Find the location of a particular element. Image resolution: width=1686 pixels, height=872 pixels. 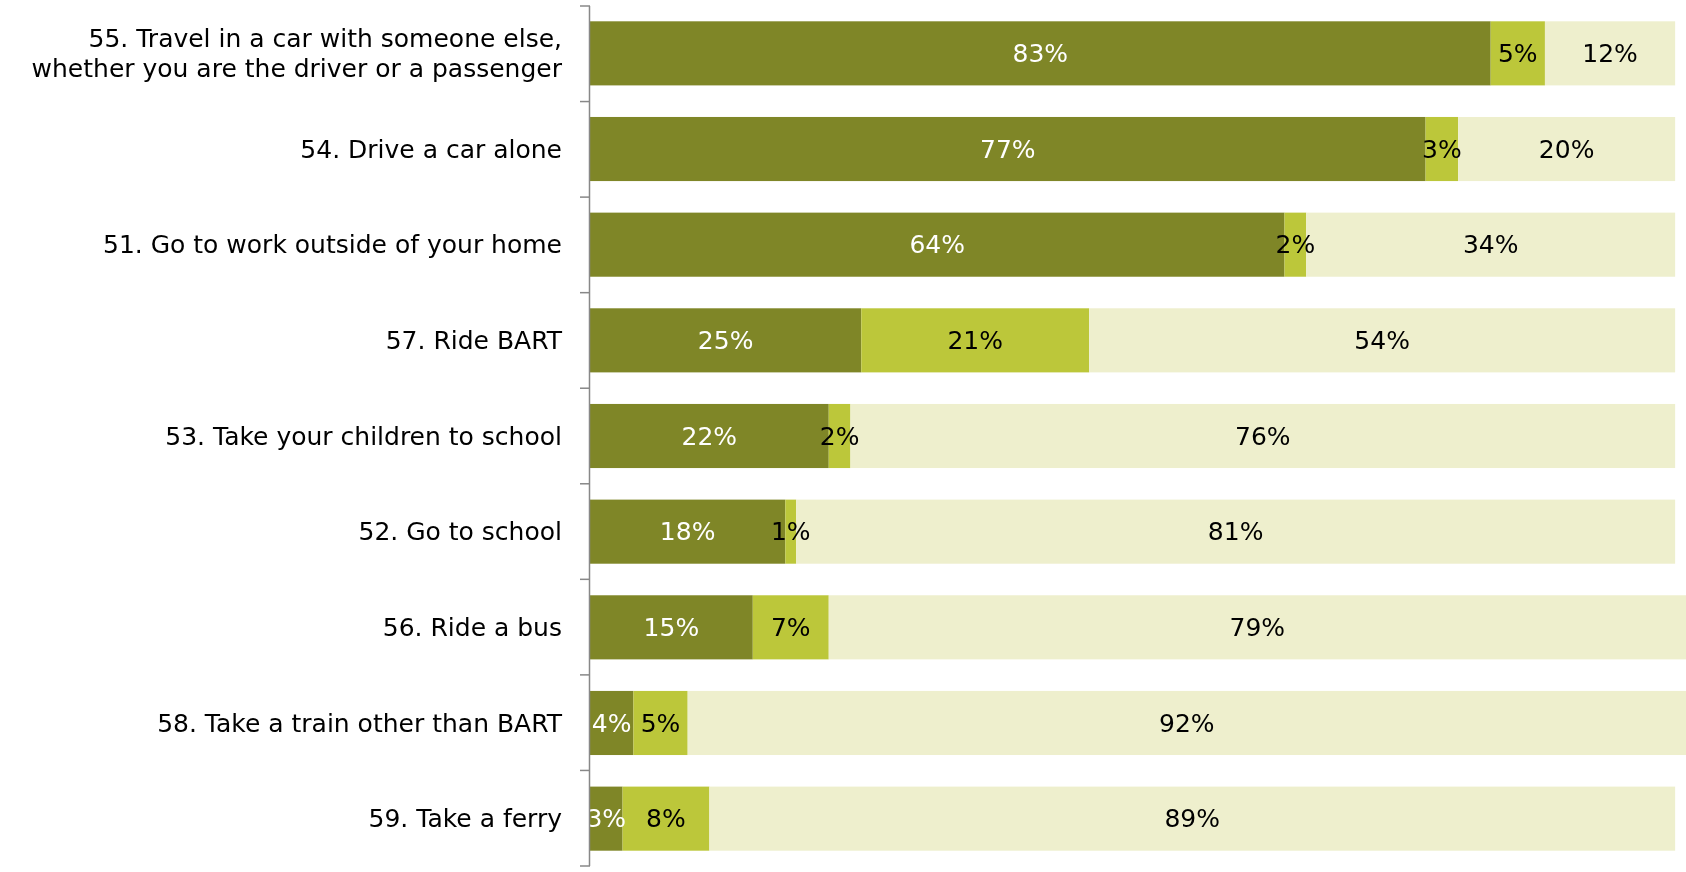

data-label: 15% is located at coordinates (671, 628).